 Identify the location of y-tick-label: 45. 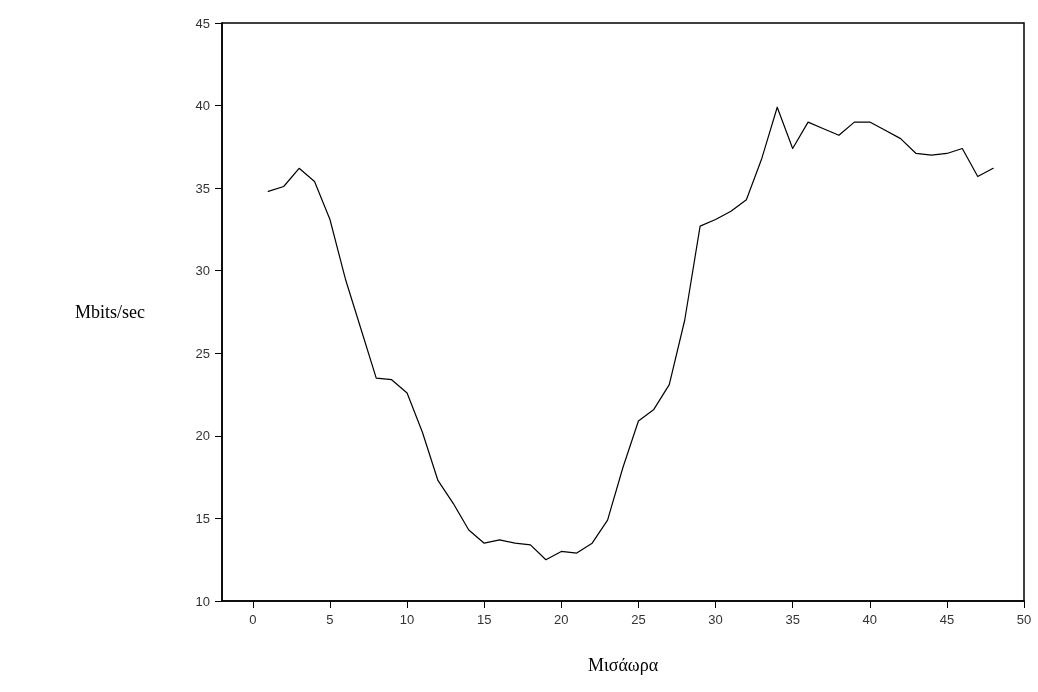
(202, 23).